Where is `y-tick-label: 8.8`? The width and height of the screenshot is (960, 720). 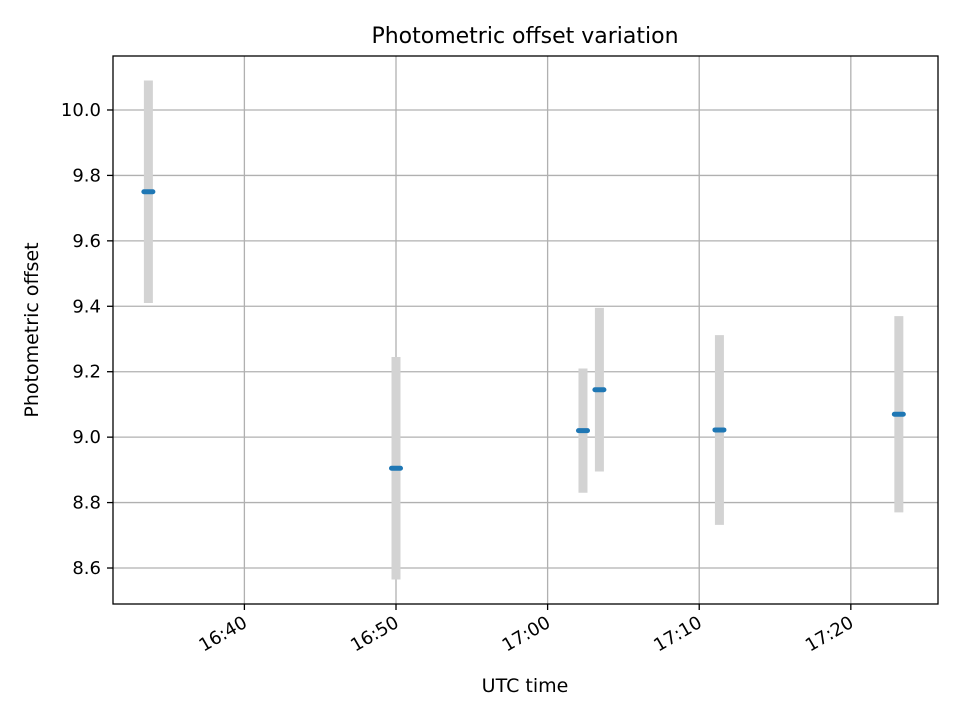
y-tick-label: 8.8 is located at coordinates (86, 503).